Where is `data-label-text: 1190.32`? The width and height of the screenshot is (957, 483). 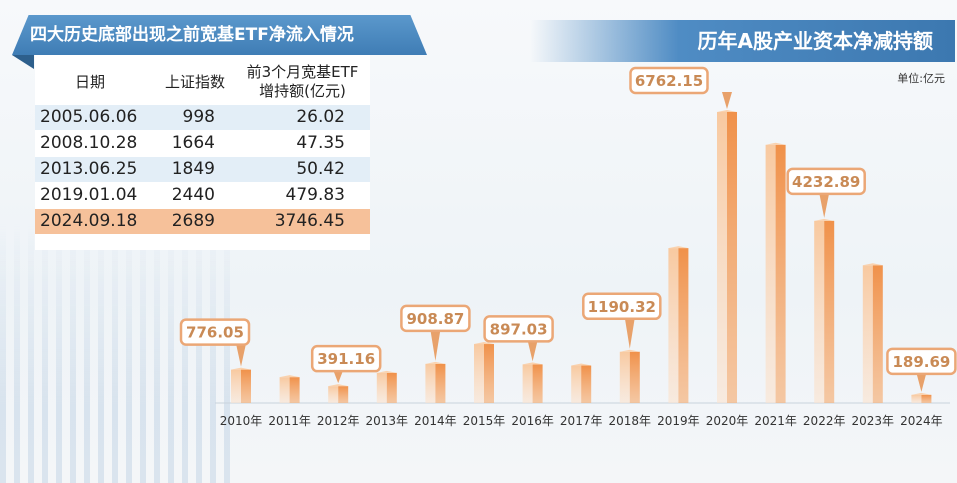 data-label-text: 1190.32 is located at coordinates (622, 307).